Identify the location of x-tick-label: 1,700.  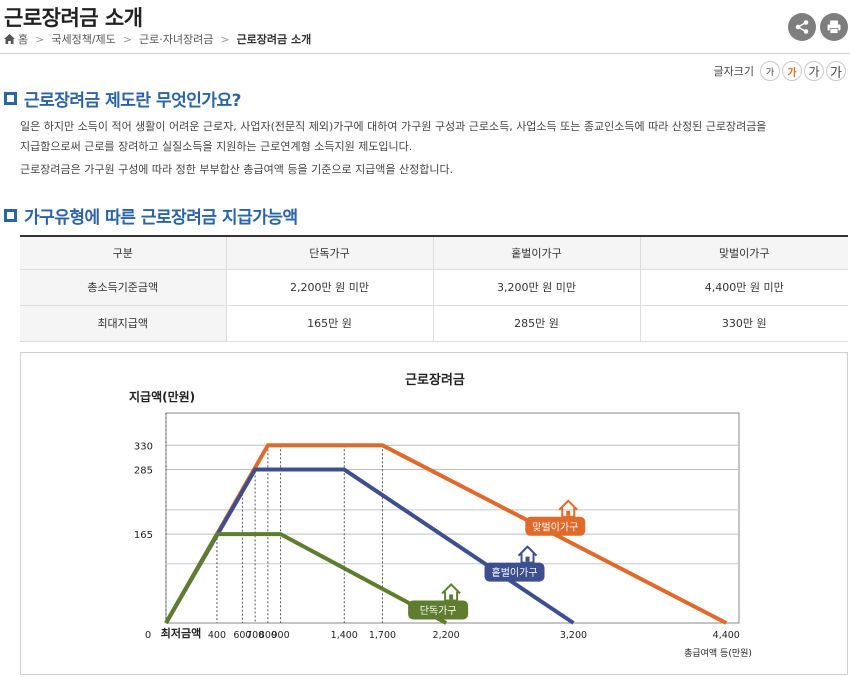
(382, 635).